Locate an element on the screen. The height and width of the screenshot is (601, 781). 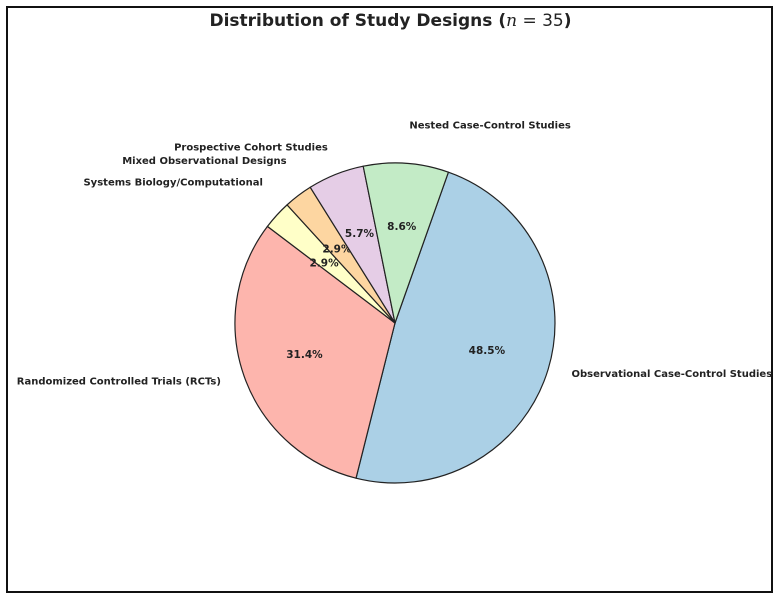
chart-title-close-paren: ) is located at coordinates (567, 21).